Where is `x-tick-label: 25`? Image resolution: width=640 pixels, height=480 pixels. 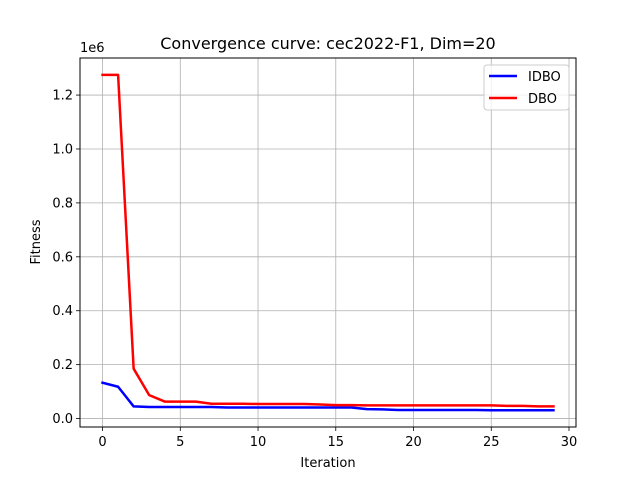
x-tick-label: 25 is located at coordinates (491, 442).